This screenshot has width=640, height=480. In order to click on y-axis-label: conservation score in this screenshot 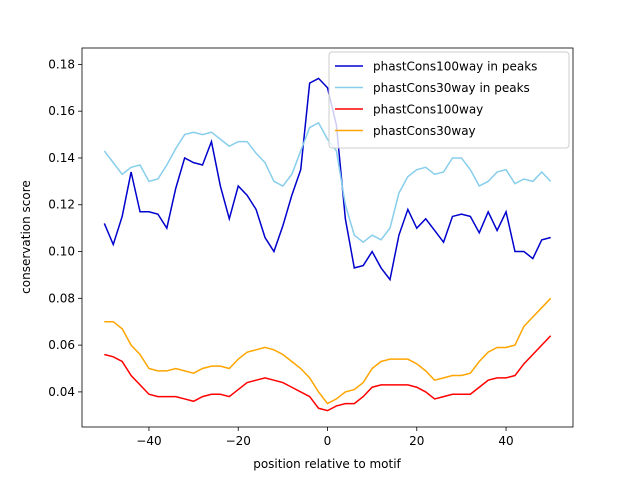, I will do `click(26, 237)`.